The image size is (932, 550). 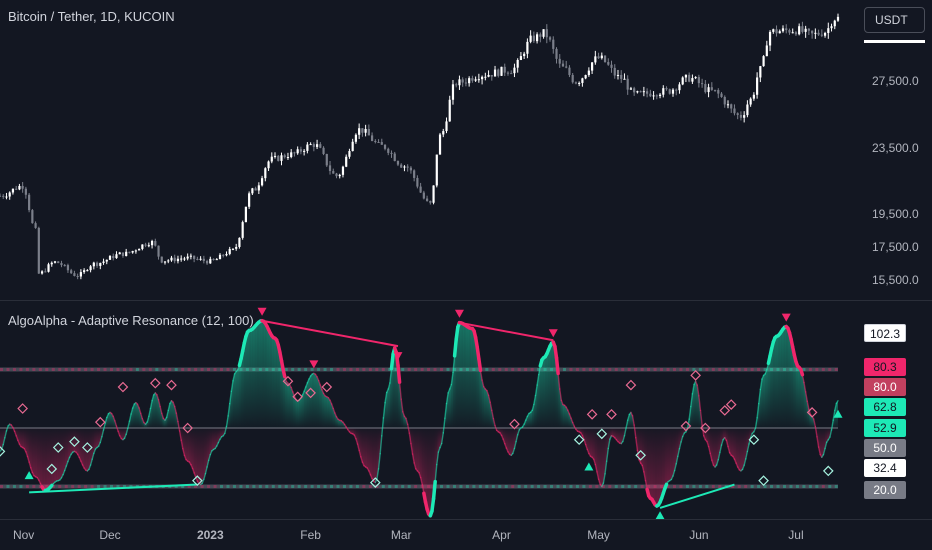 I want to click on currency-button: USDT, so click(x=894, y=20).